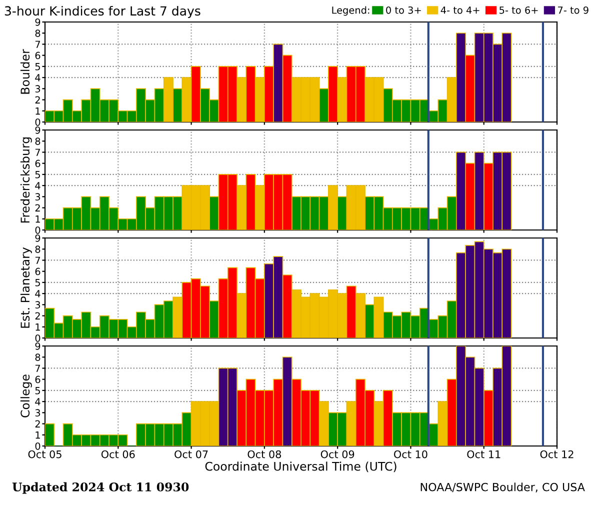 Image resolution: width=591 pixels, height=511 pixels. What do you see at coordinates (191, 454) in the screenshot?
I see `x-tick-label: Oct 07` at bounding box center [191, 454].